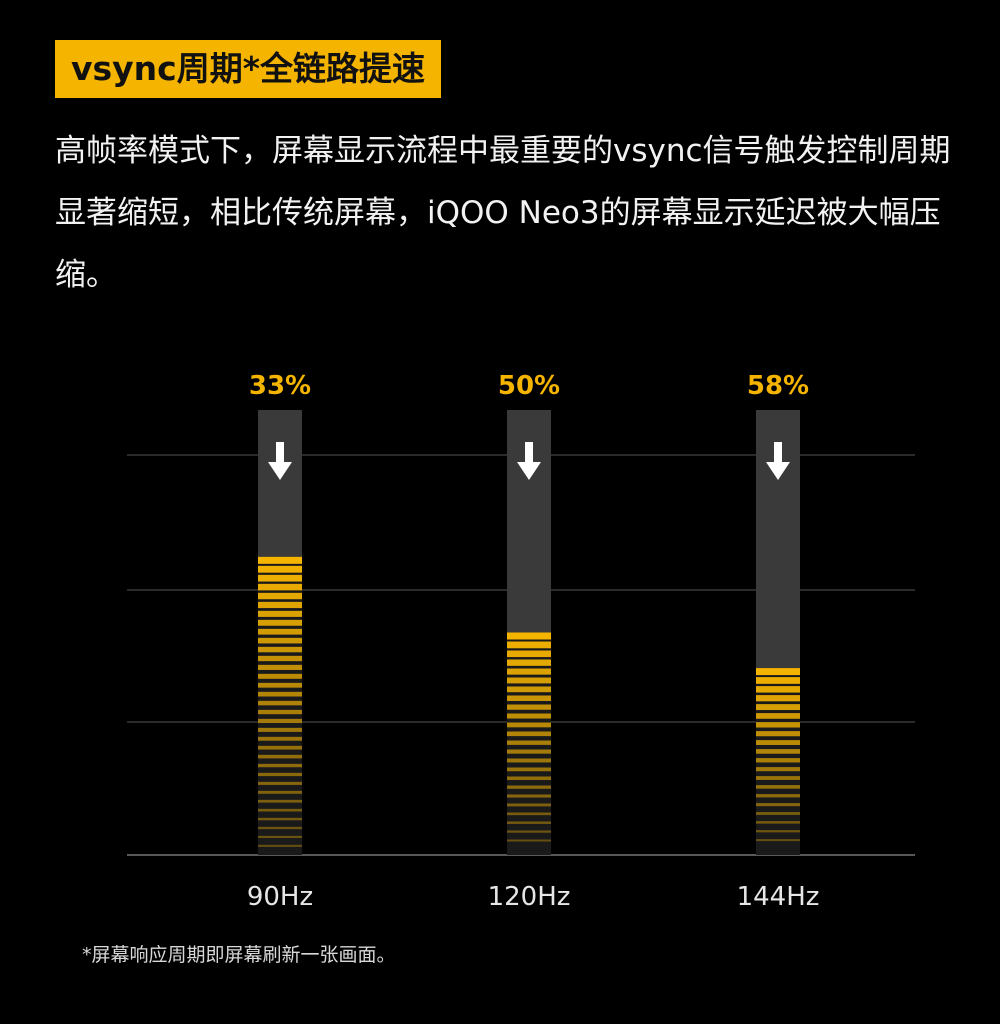  I want to click on category-label-120Hz: 120Hz, so click(529, 897).